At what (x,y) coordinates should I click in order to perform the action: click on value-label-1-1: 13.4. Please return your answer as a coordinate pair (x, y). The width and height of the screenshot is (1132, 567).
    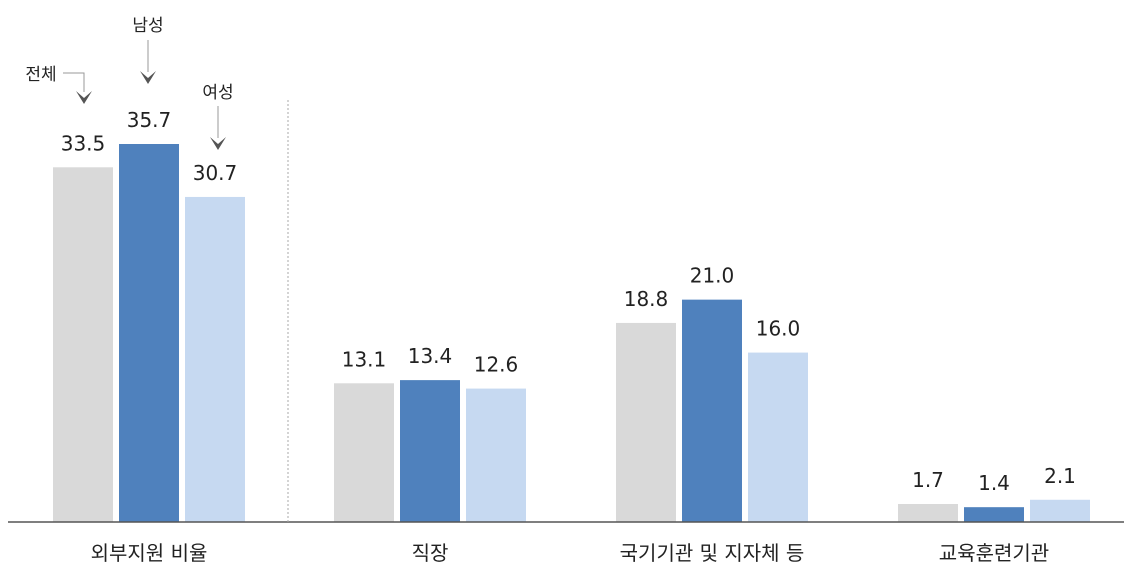
    Looking at the image, I should click on (430, 356).